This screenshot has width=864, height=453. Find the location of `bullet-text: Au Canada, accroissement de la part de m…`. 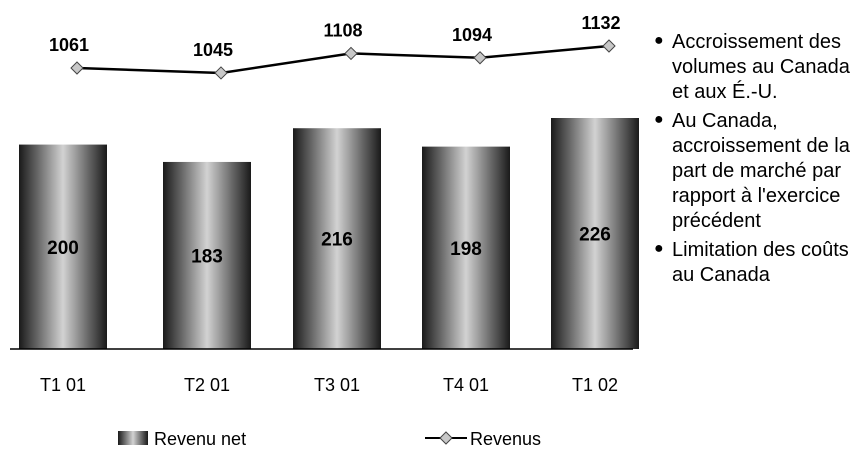

bullet-text: Au Canada, accroissement de la part de m… is located at coordinates (761, 171).